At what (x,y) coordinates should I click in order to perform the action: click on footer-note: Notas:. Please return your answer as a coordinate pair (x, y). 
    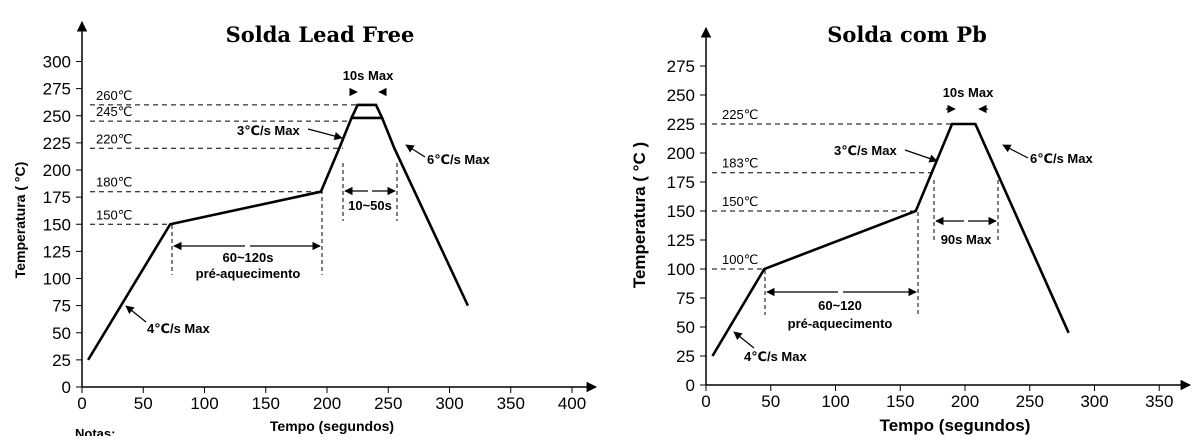
    Looking at the image, I should click on (95, 431).